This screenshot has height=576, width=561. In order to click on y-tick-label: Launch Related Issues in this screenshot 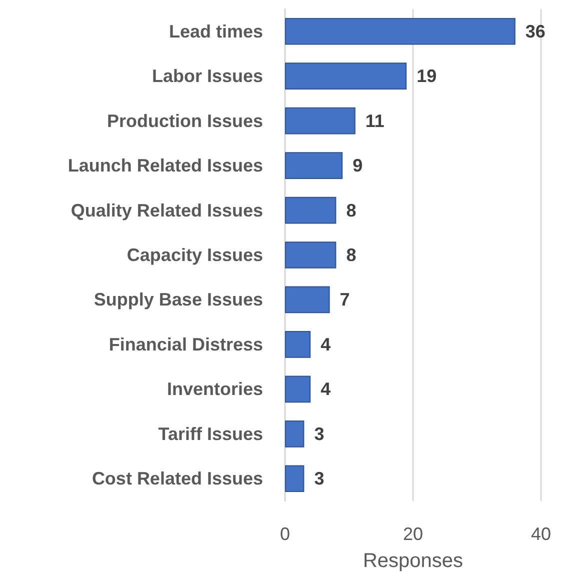, I will do `click(165, 166)`.